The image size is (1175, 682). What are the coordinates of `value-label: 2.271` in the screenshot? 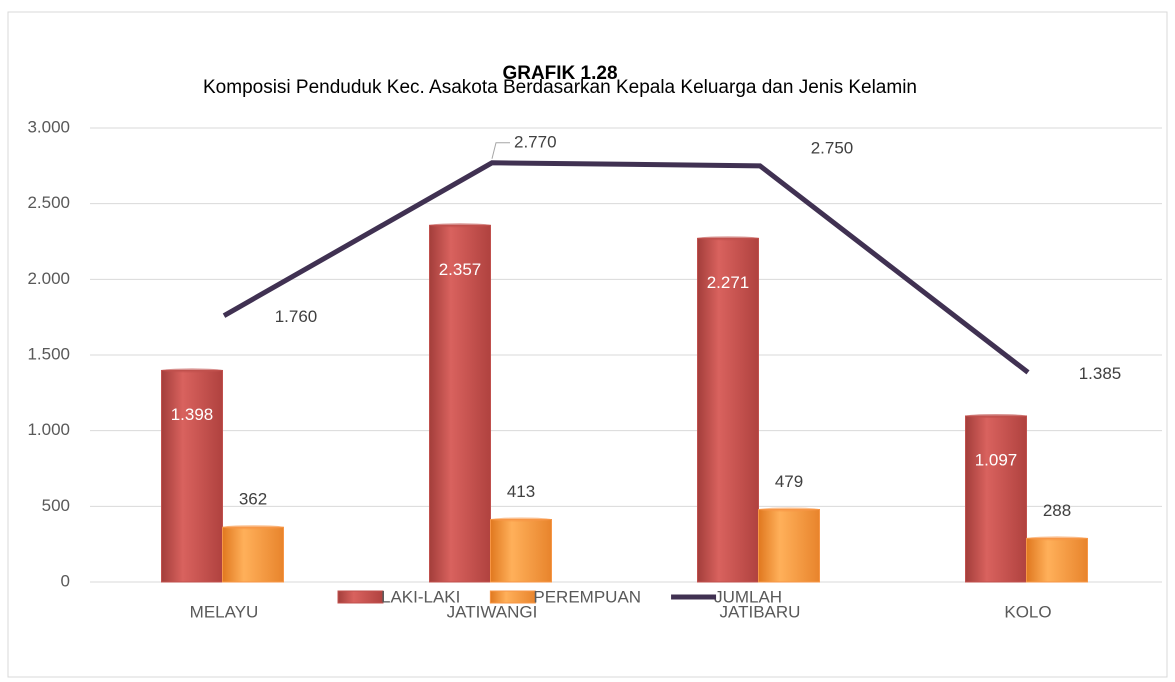 It's located at (728, 282).